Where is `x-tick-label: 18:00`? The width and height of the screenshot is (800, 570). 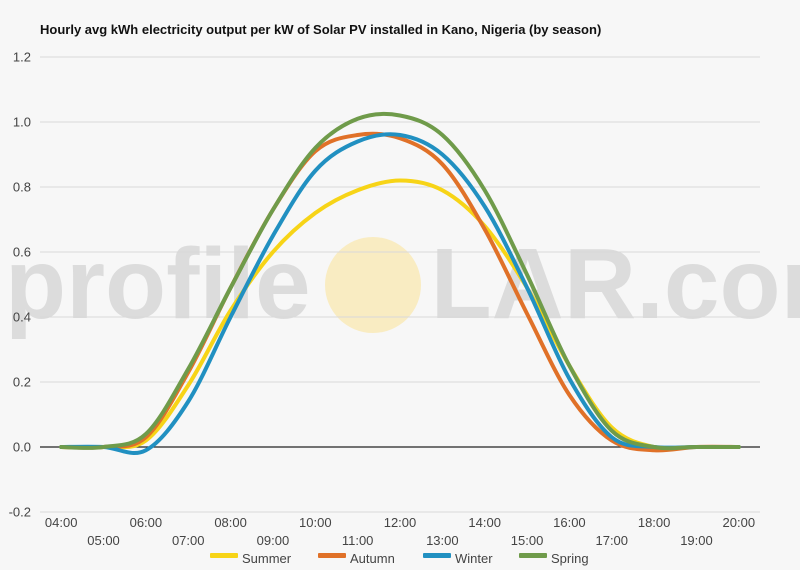 x-tick-label: 18:00 is located at coordinates (654, 522).